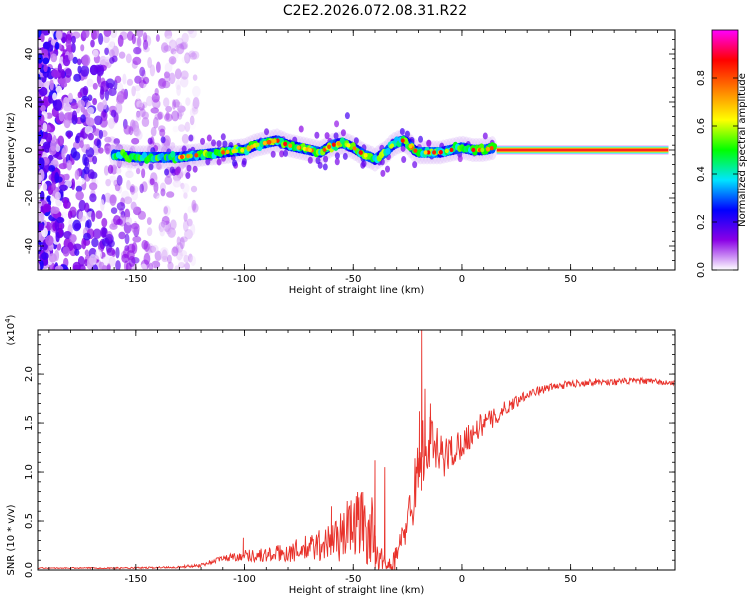  Describe the element at coordinates (462, 579) in the screenshot. I see `x-tick-label: 0` at that location.